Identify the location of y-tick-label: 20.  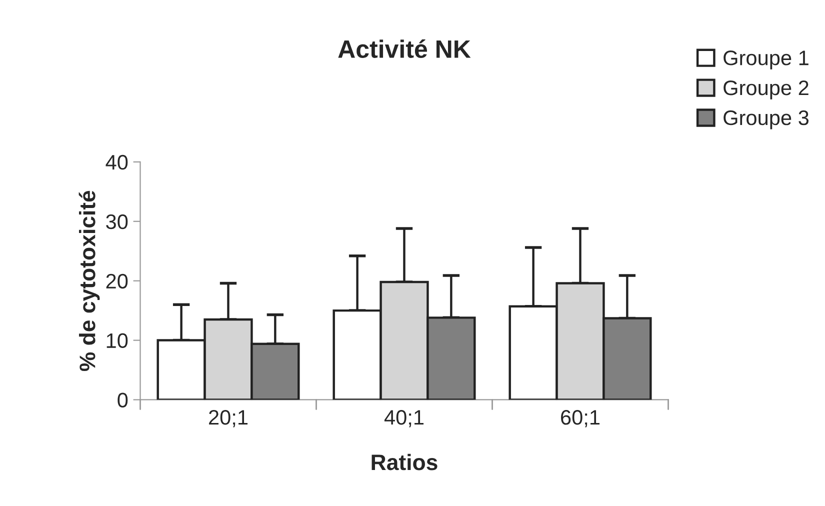
(117, 281).